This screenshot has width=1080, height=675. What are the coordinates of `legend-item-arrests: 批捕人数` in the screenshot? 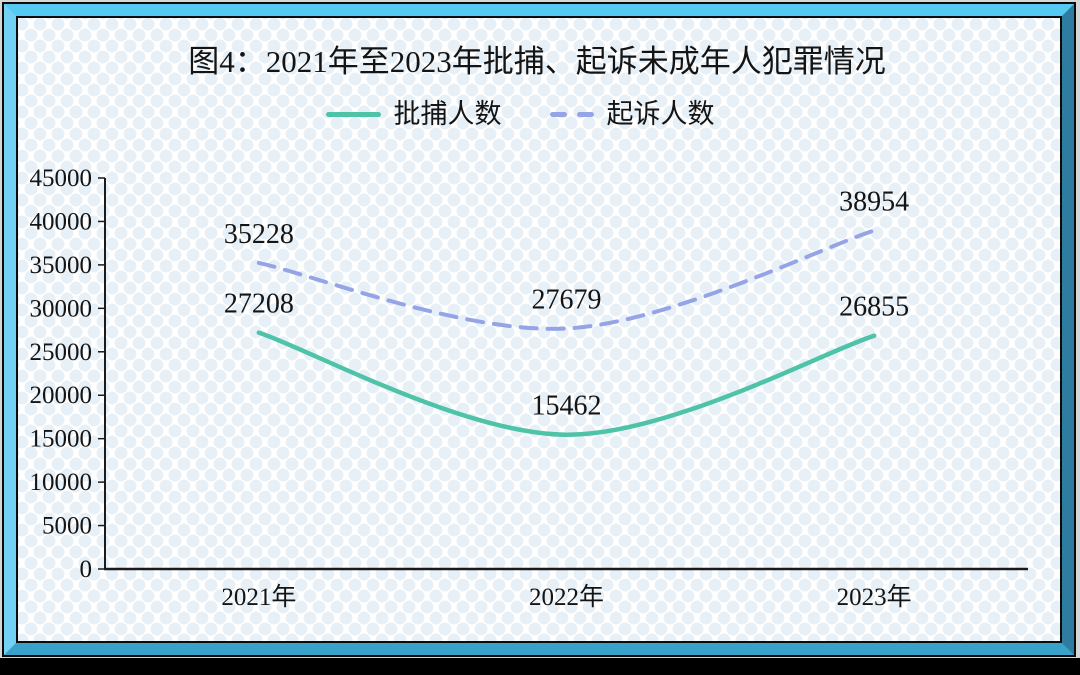 It's located at (413, 114).